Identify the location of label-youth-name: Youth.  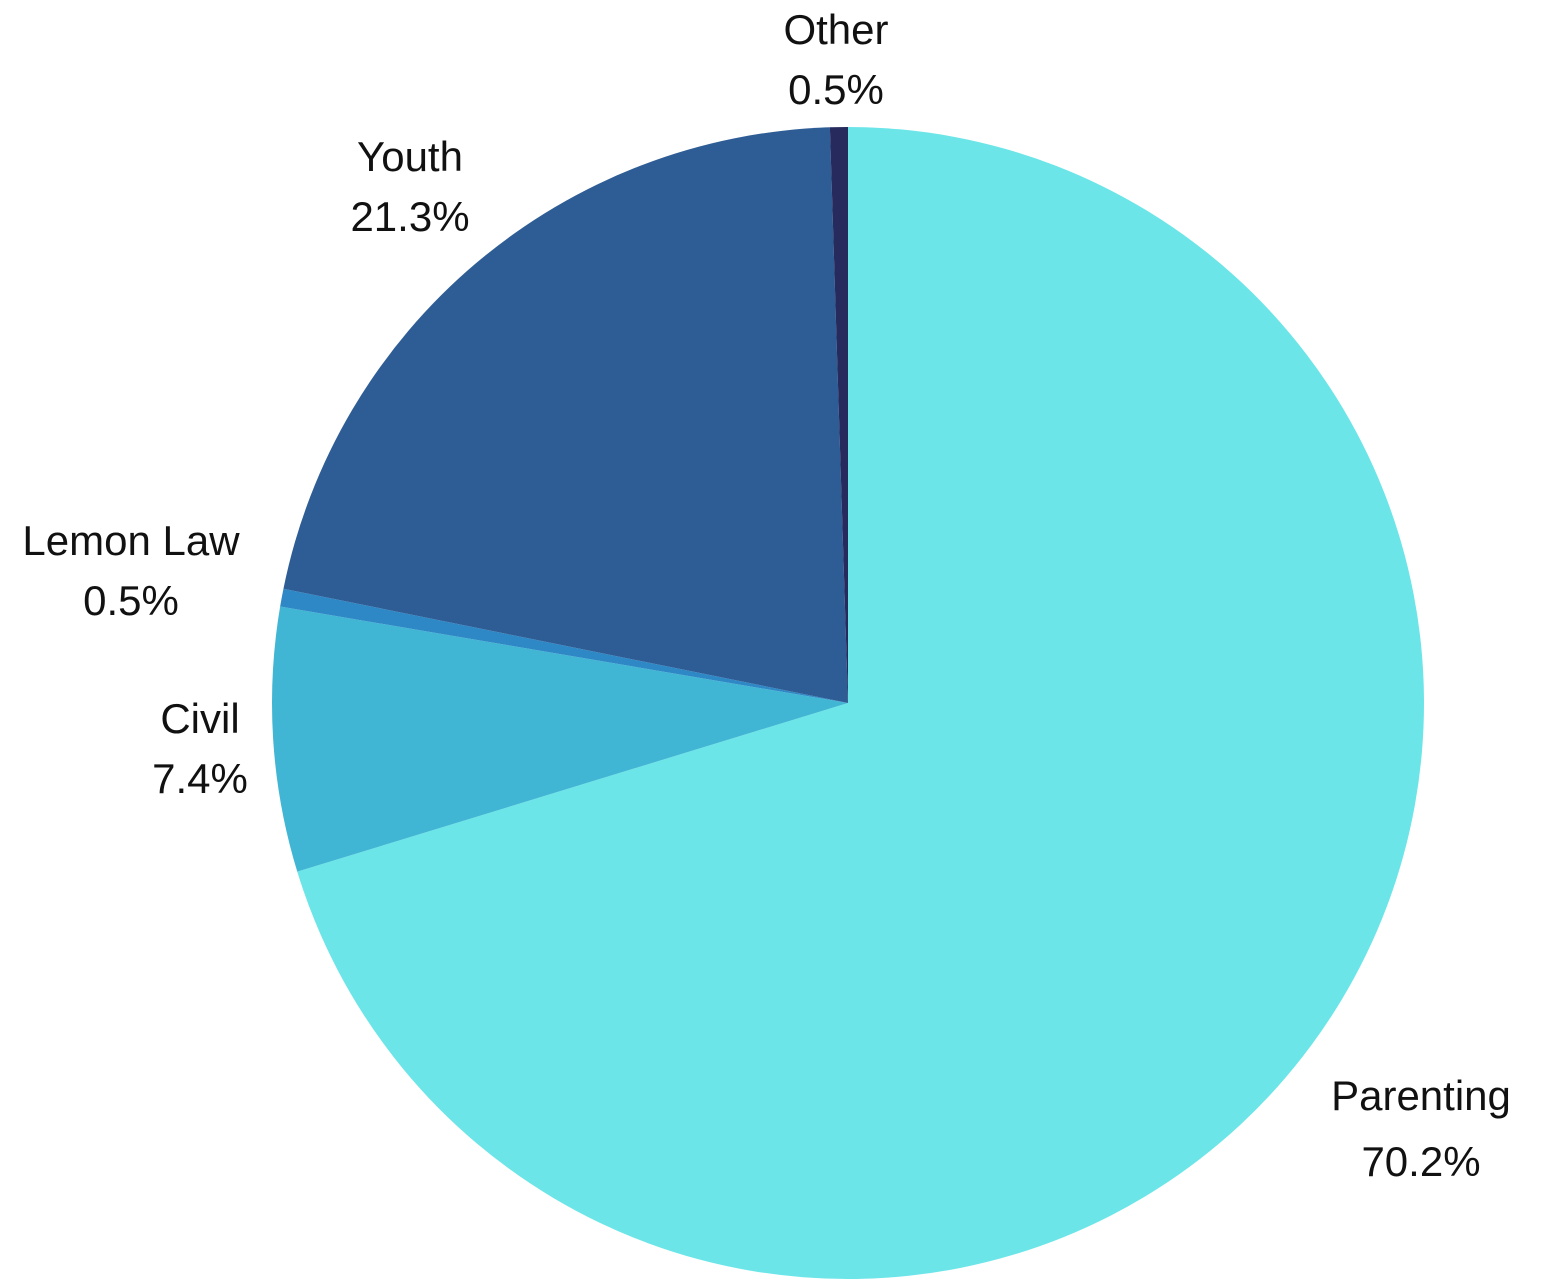
(410, 156).